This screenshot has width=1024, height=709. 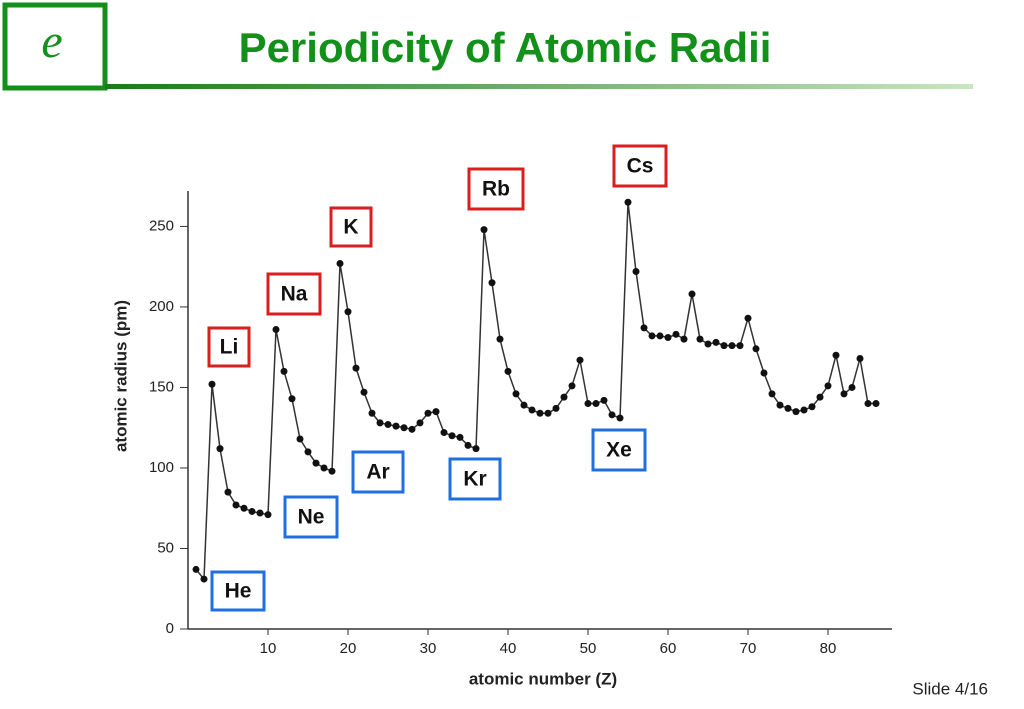 I want to click on x-tick-label: 40, so click(x=508, y=648).